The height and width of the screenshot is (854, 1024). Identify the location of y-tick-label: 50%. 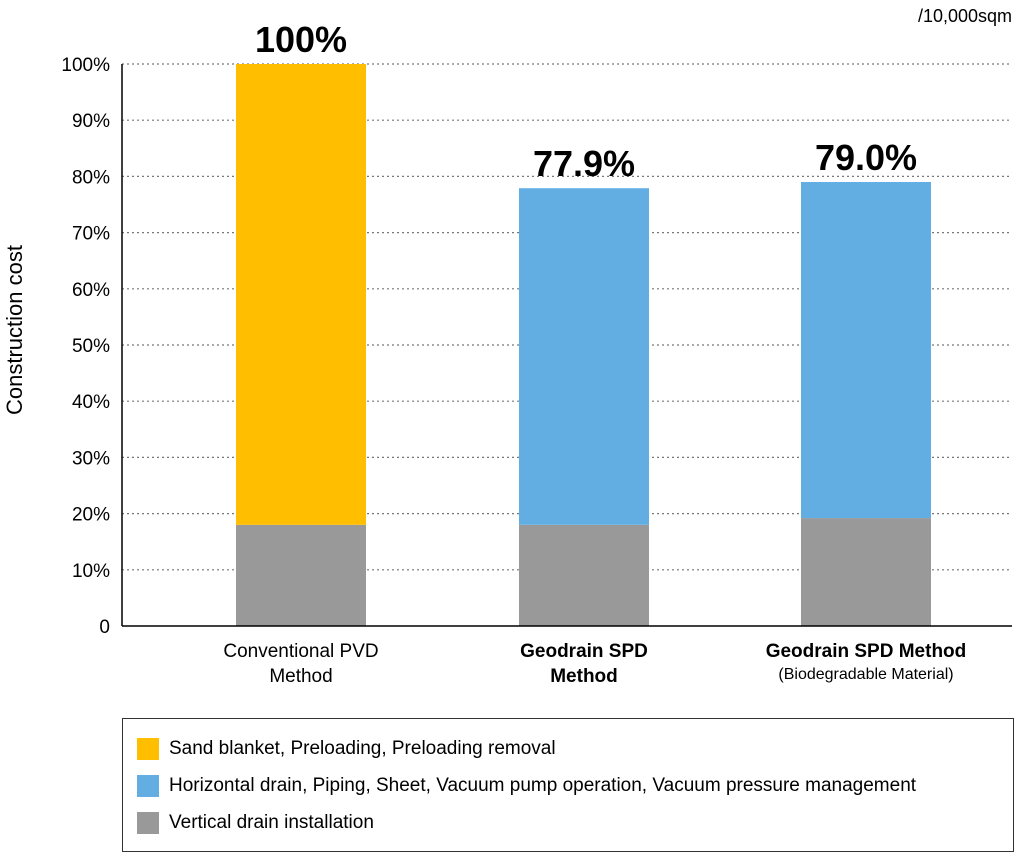
(91, 346).